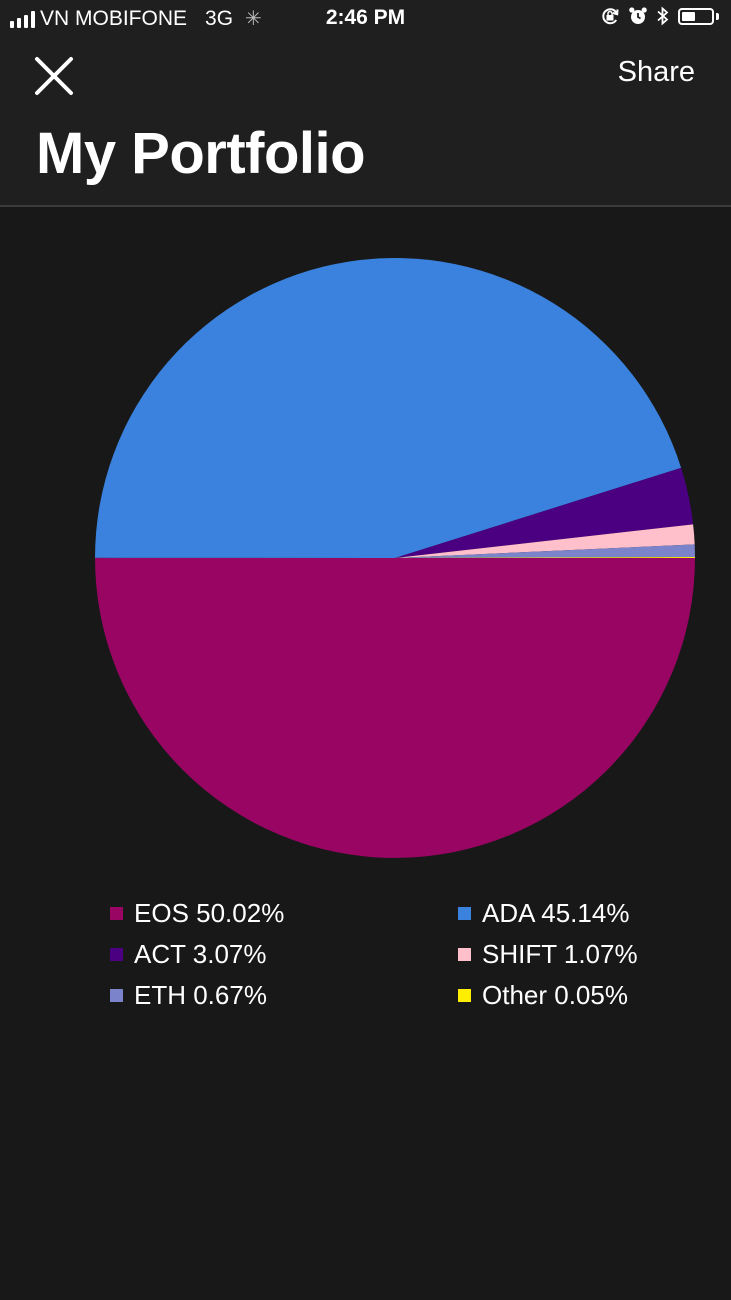  What do you see at coordinates (200, 994) in the screenshot?
I see `legend-label: ETH 0.67%` at bounding box center [200, 994].